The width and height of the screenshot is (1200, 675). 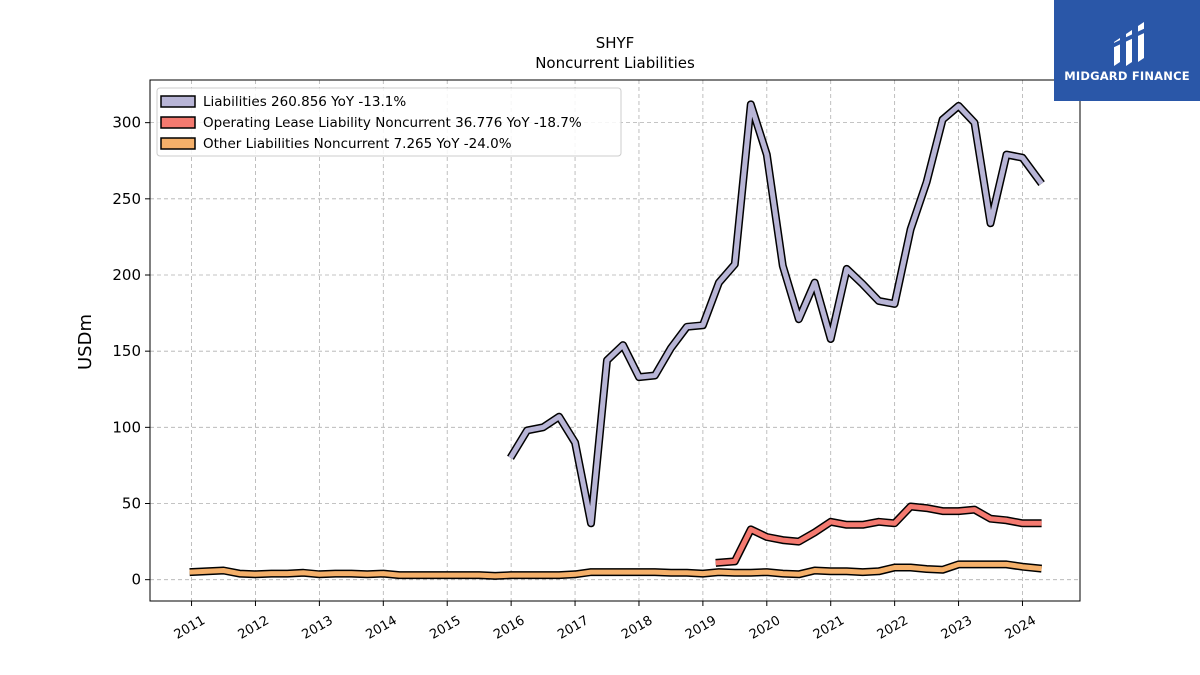 I want to click on x-tick-label: 2012, so click(x=254, y=628).